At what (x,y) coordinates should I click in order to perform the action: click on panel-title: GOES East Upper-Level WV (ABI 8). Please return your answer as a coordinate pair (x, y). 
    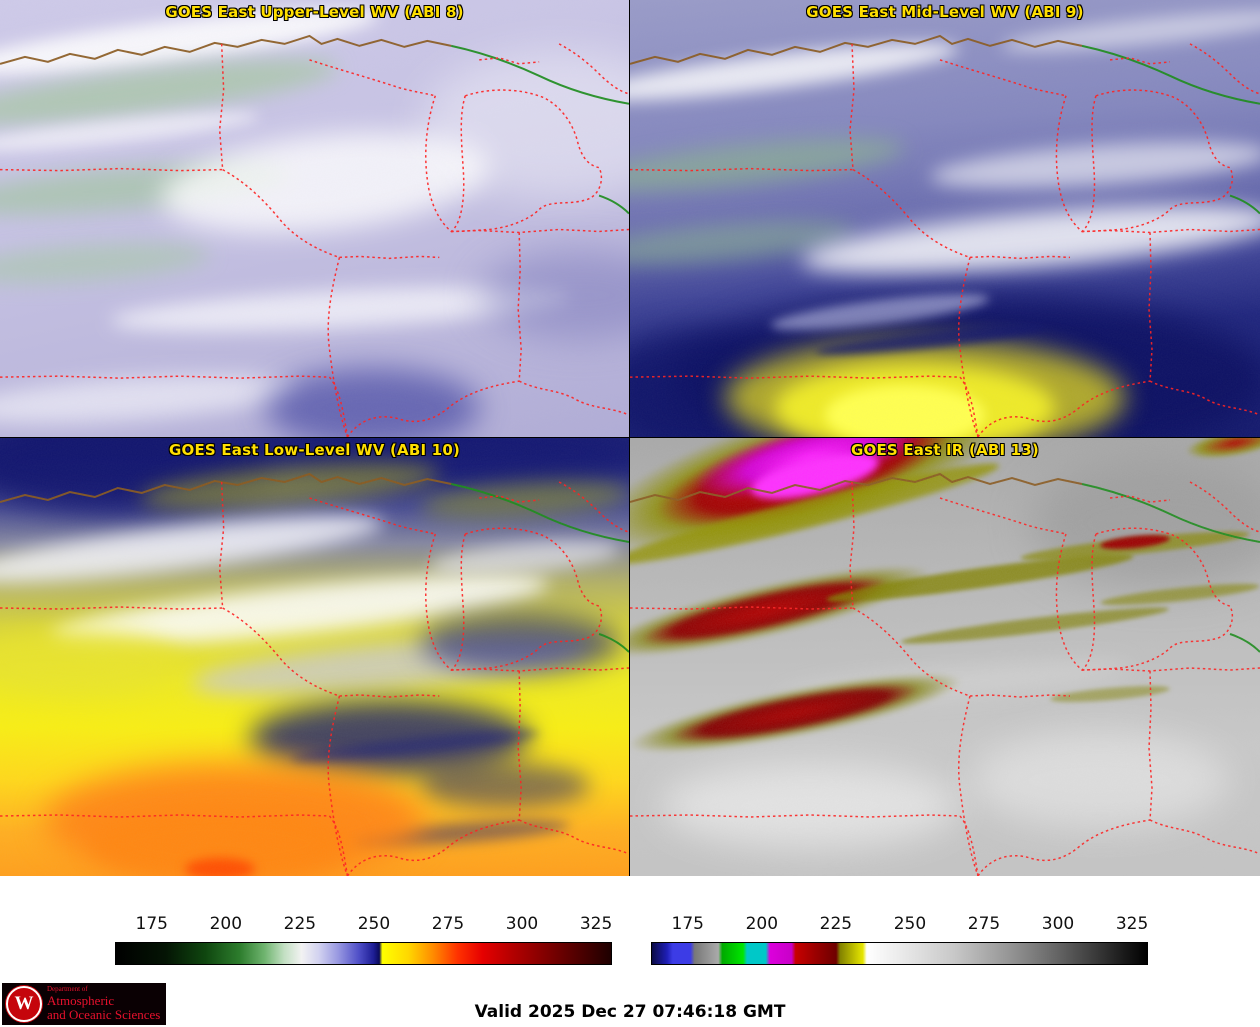
    Looking at the image, I should click on (314, 12).